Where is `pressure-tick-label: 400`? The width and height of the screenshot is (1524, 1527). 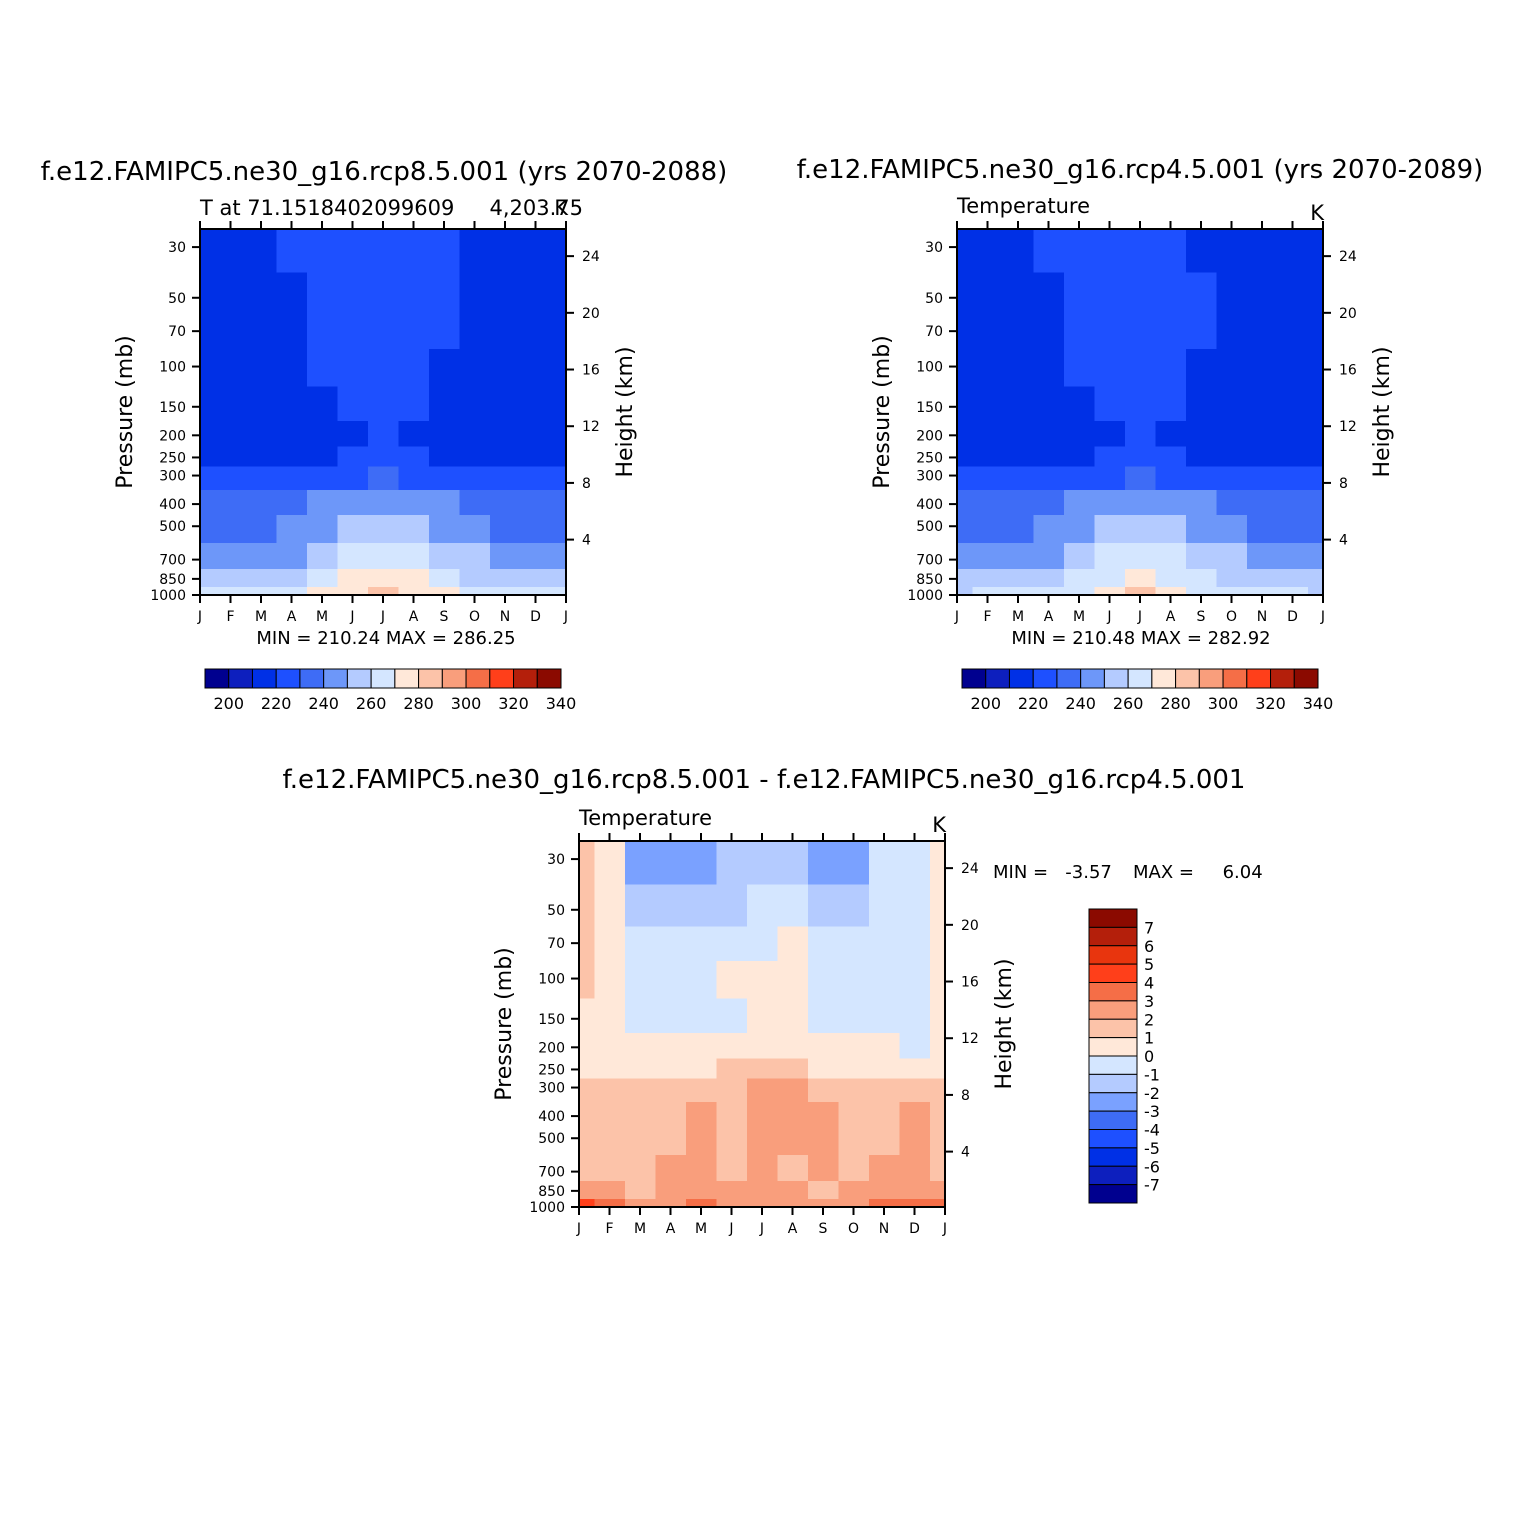 pressure-tick-label: 400 is located at coordinates (172, 505).